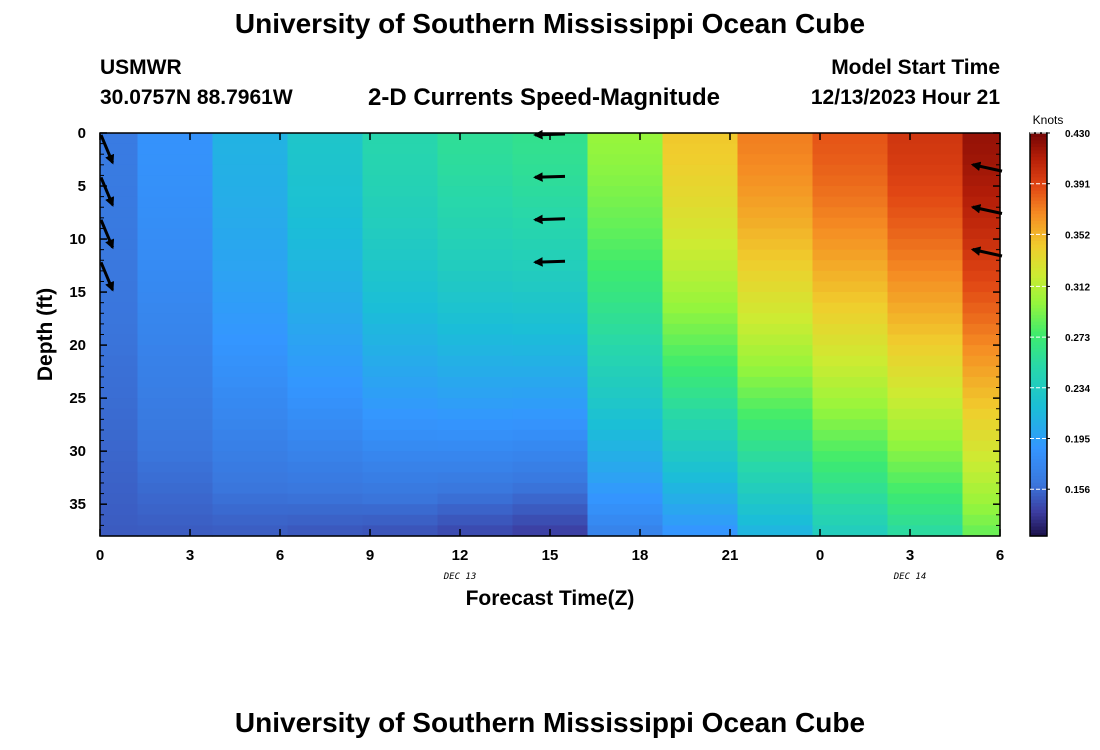  Describe the element at coordinates (460, 555) in the screenshot. I see `x-tick-label: 12` at that location.